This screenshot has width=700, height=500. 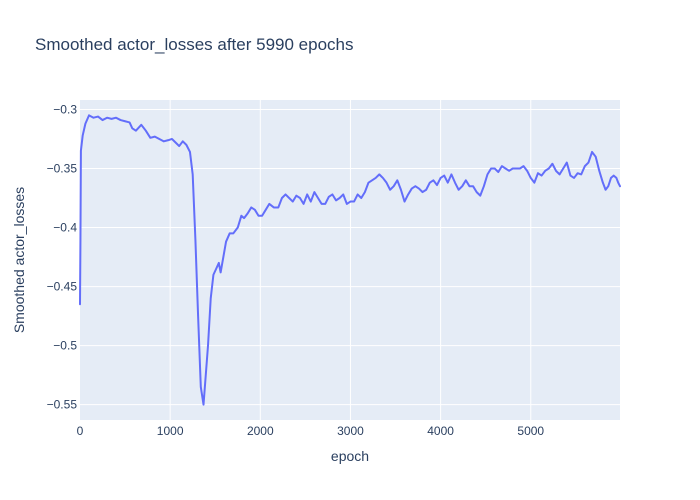 What do you see at coordinates (194, 44) in the screenshot?
I see `chart-title: Smoothed actor_losses after 5990 epochs` at bounding box center [194, 44].